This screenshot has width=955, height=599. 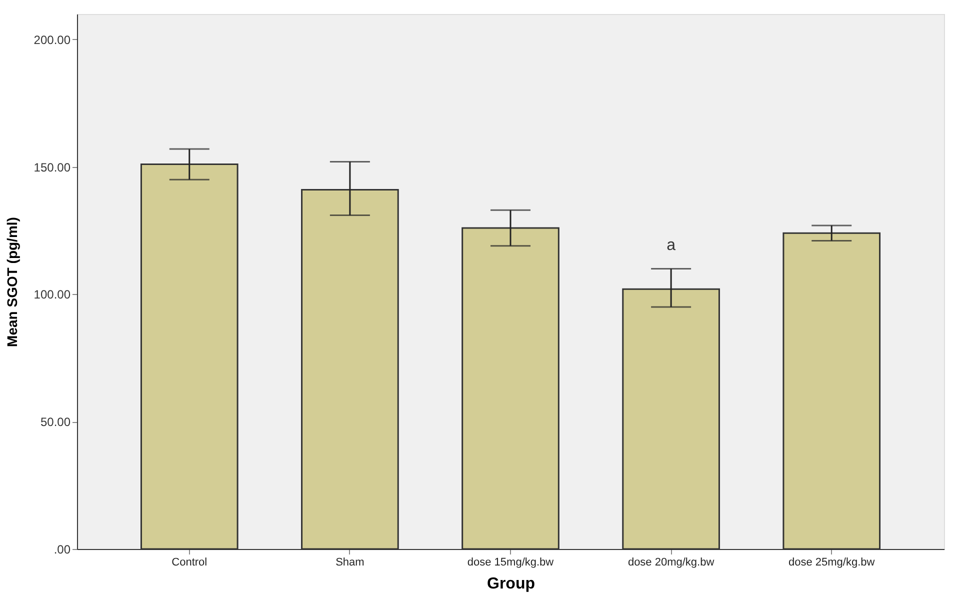 What do you see at coordinates (52, 39) in the screenshot?
I see `y-tick-label: 200.00` at bounding box center [52, 39].